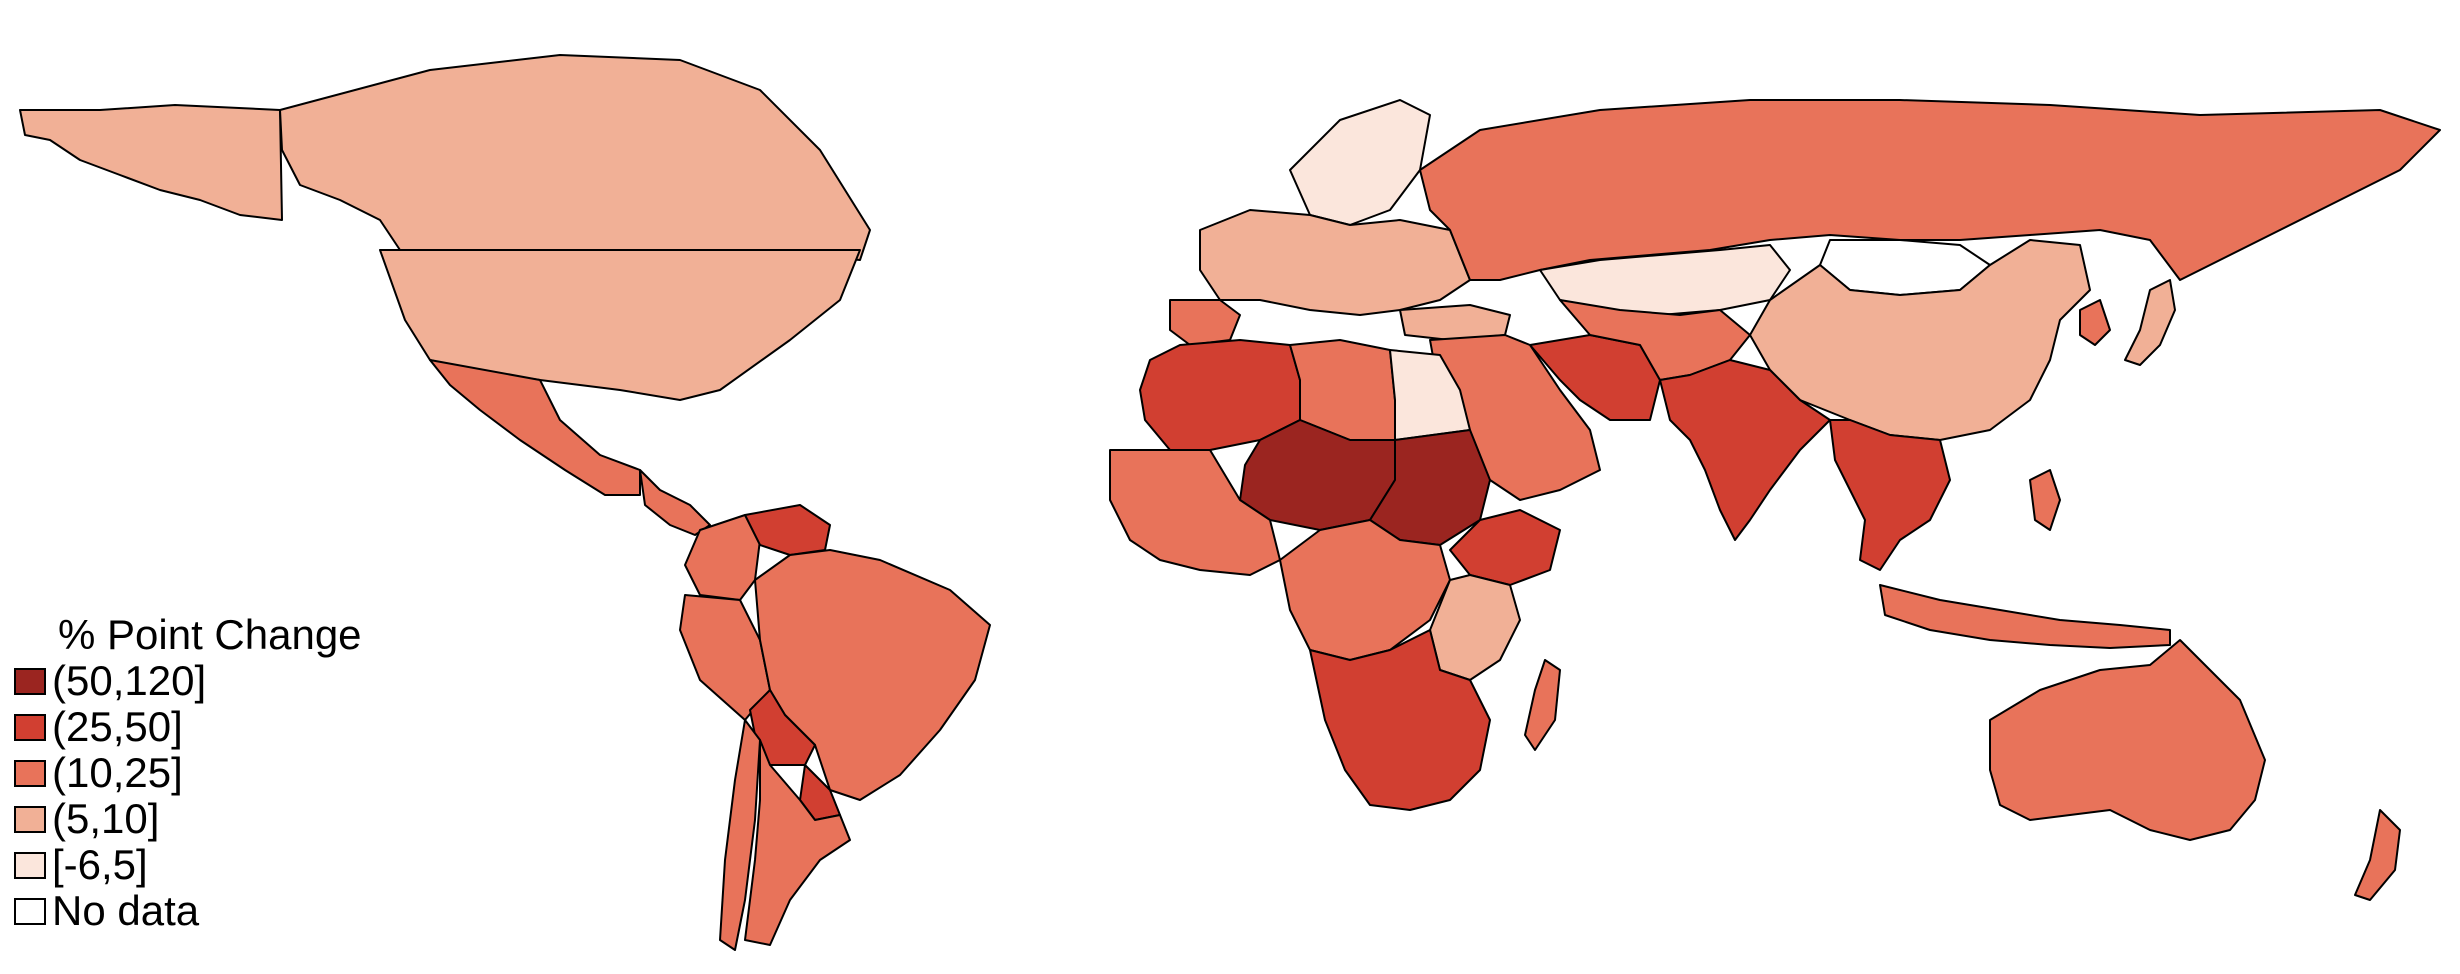 This screenshot has height=974, width=2460. Describe the element at coordinates (2127, 740) in the screenshot. I see `region-australia` at that location.